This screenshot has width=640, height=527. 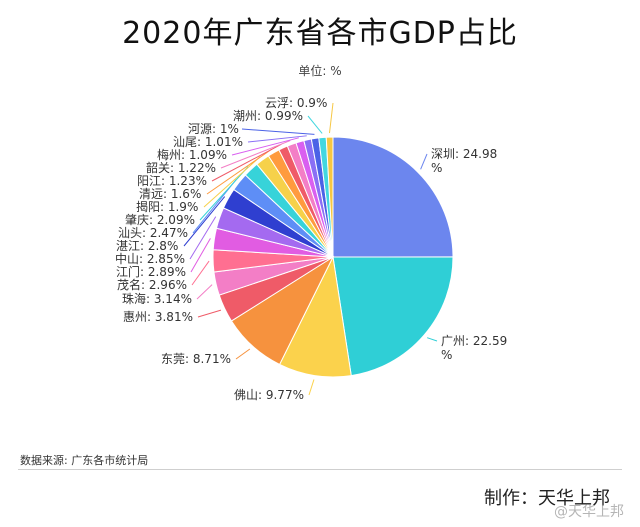 What do you see at coordinates (196, 359) in the screenshot?
I see `slice-label-3: 东莞: 8.71%` at bounding box center [196, 359].